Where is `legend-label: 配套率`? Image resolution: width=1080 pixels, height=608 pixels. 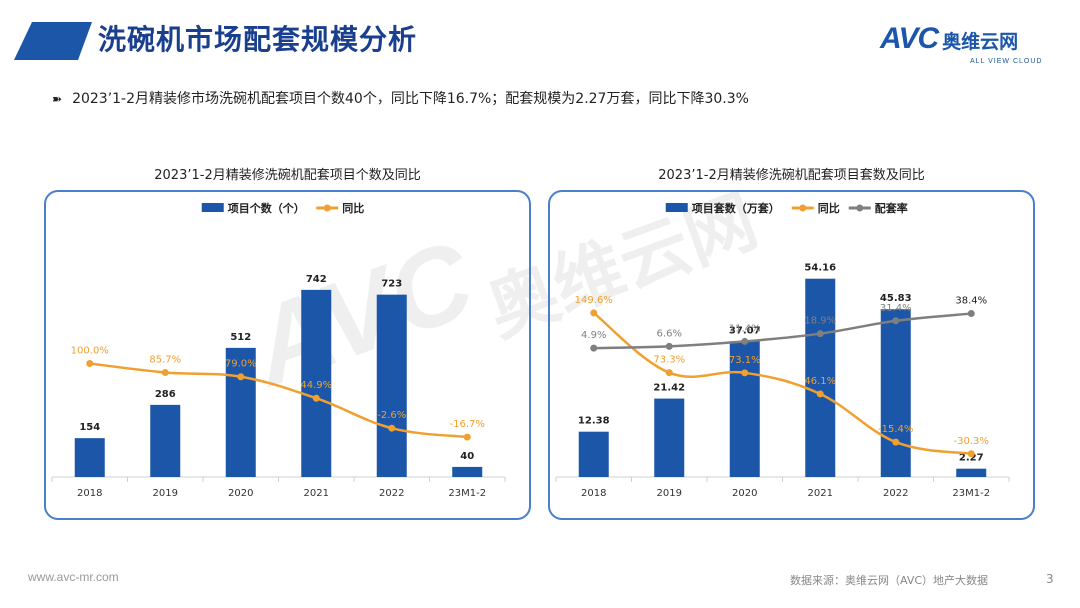
legend-label: 配套率 is located at coordinates (891, 208).